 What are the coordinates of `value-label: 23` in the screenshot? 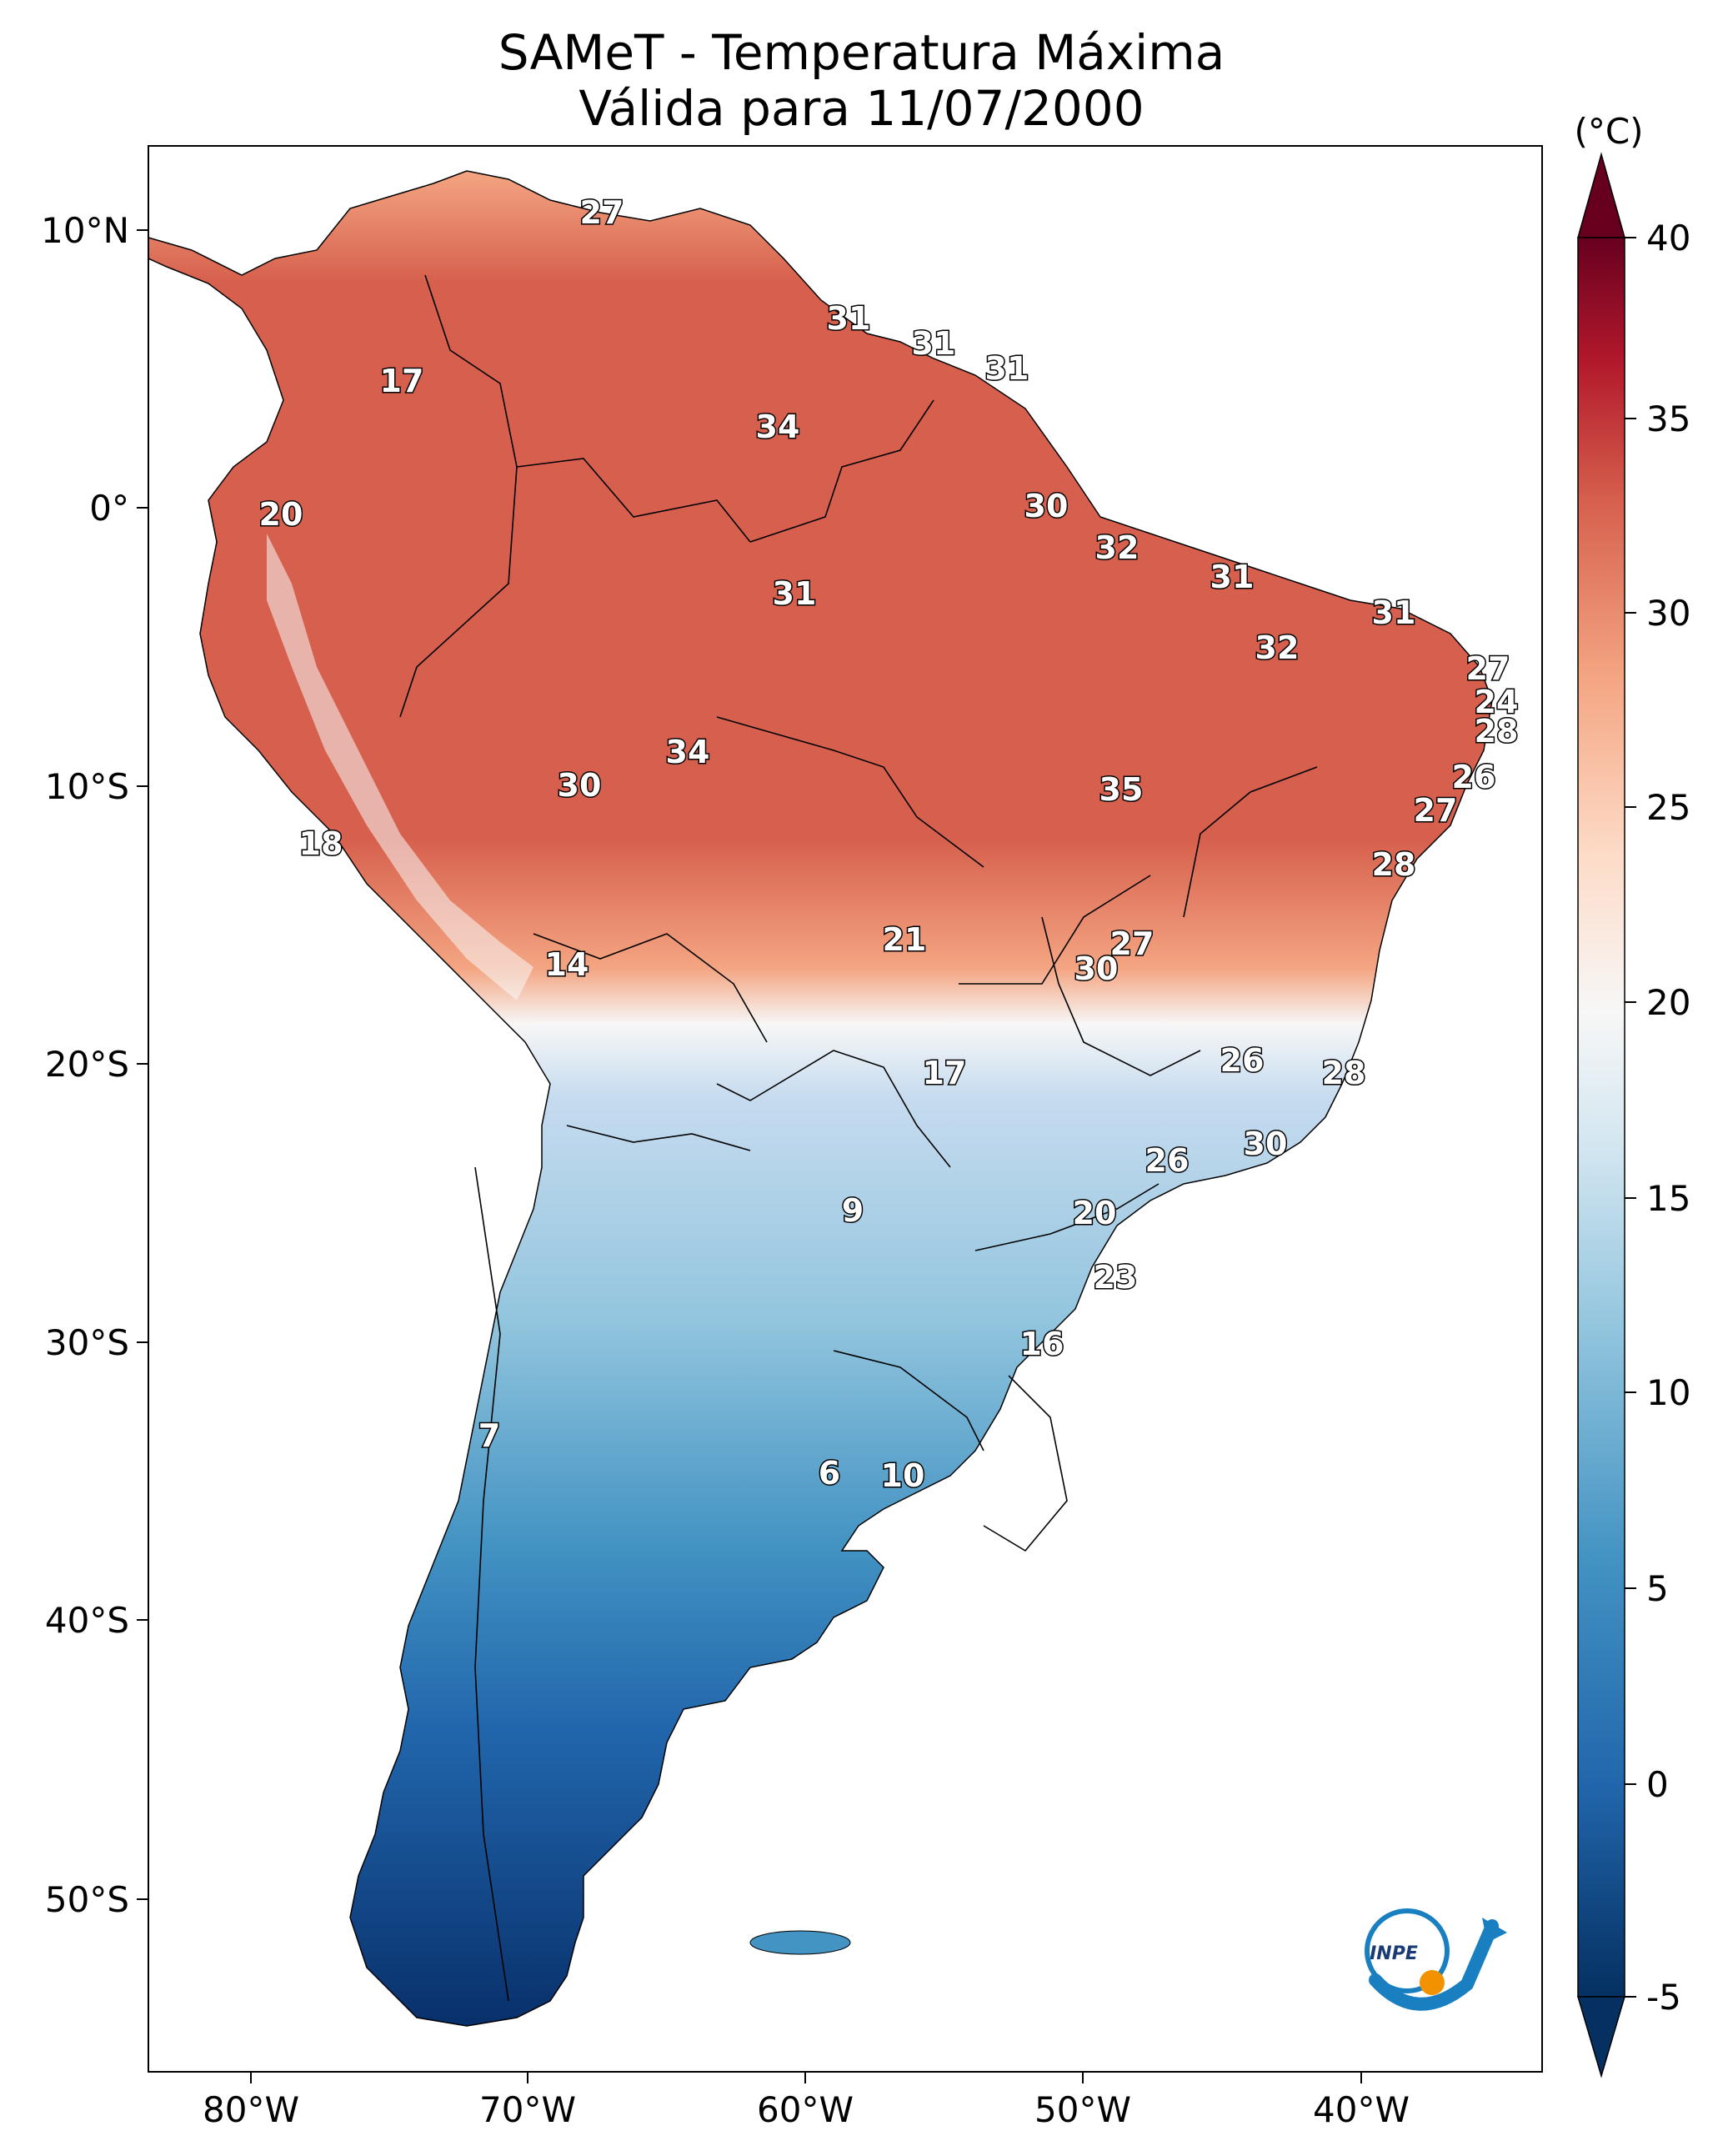 It's located at (1116, 1277).